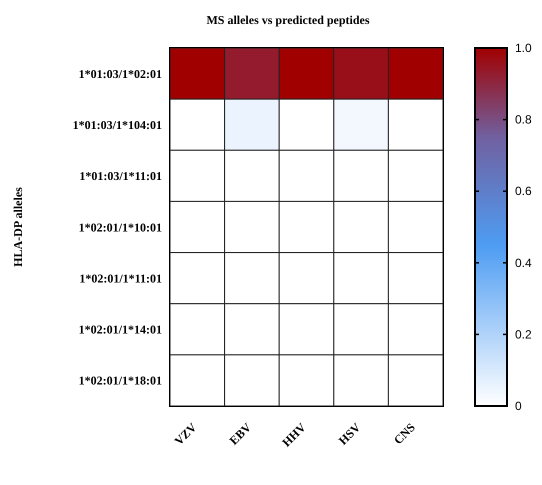 Image resolution: width=542 pixels, height=485 pixels. I want to click on y-tick-label: 1*02:01/1*10:01, so click(120, 227).